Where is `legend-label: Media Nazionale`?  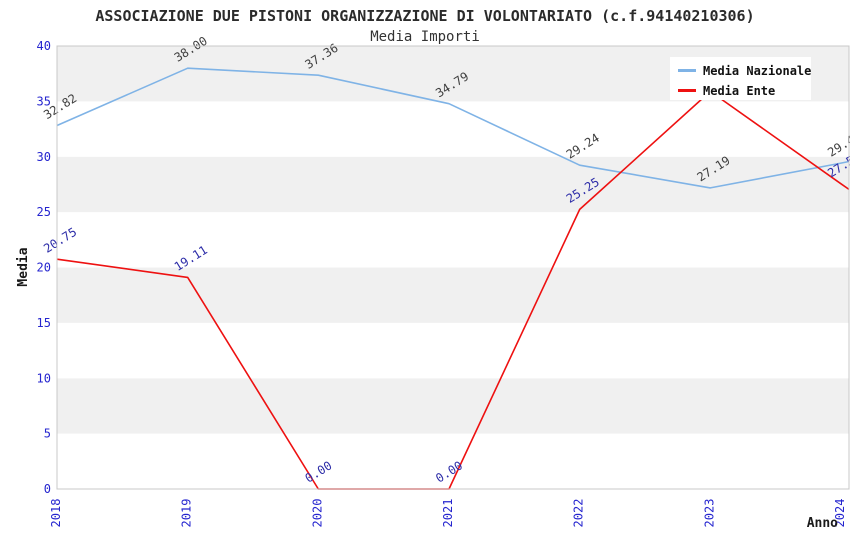 legend-label: Media Nazionale is located at coordinates (757, 71).